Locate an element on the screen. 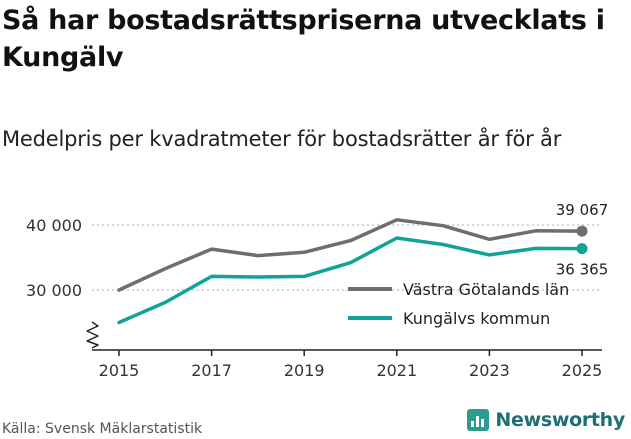 The width and height of the screenshot is (631, 439). legend-label-1: Kungälvs kommun is located at coordinates (476, 318).